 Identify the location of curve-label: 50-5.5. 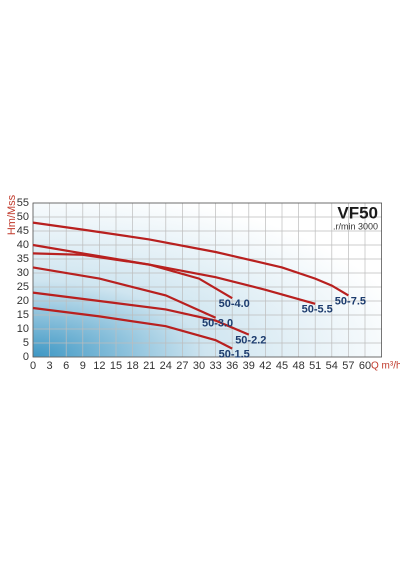
(317, 310).